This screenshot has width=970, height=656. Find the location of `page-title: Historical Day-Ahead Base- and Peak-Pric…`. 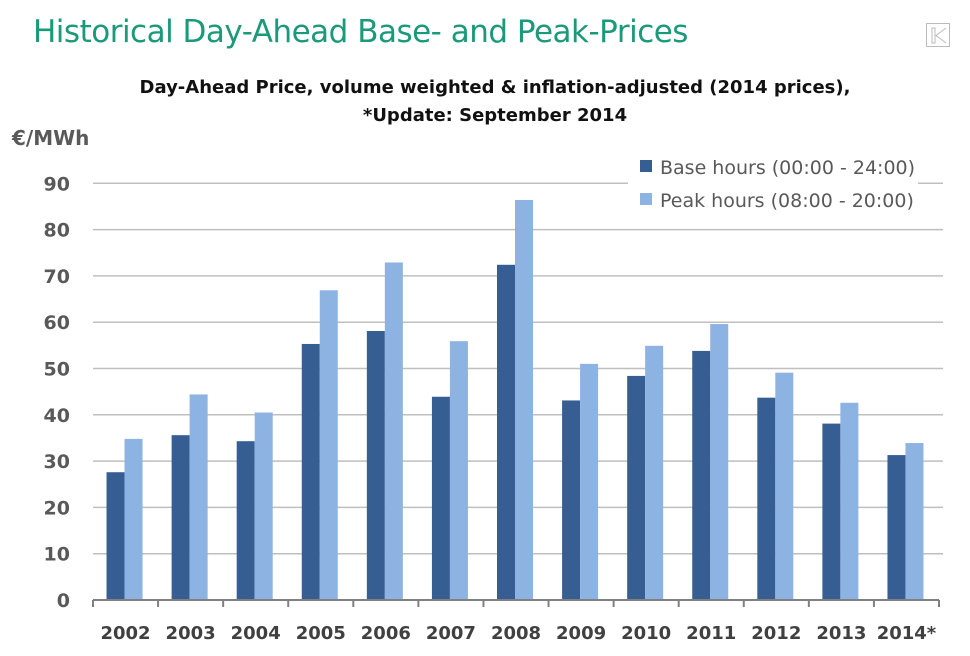

page-title: Historical Day-Ahead Base- and Peak-Pric… is located at coordinates (360, 32).